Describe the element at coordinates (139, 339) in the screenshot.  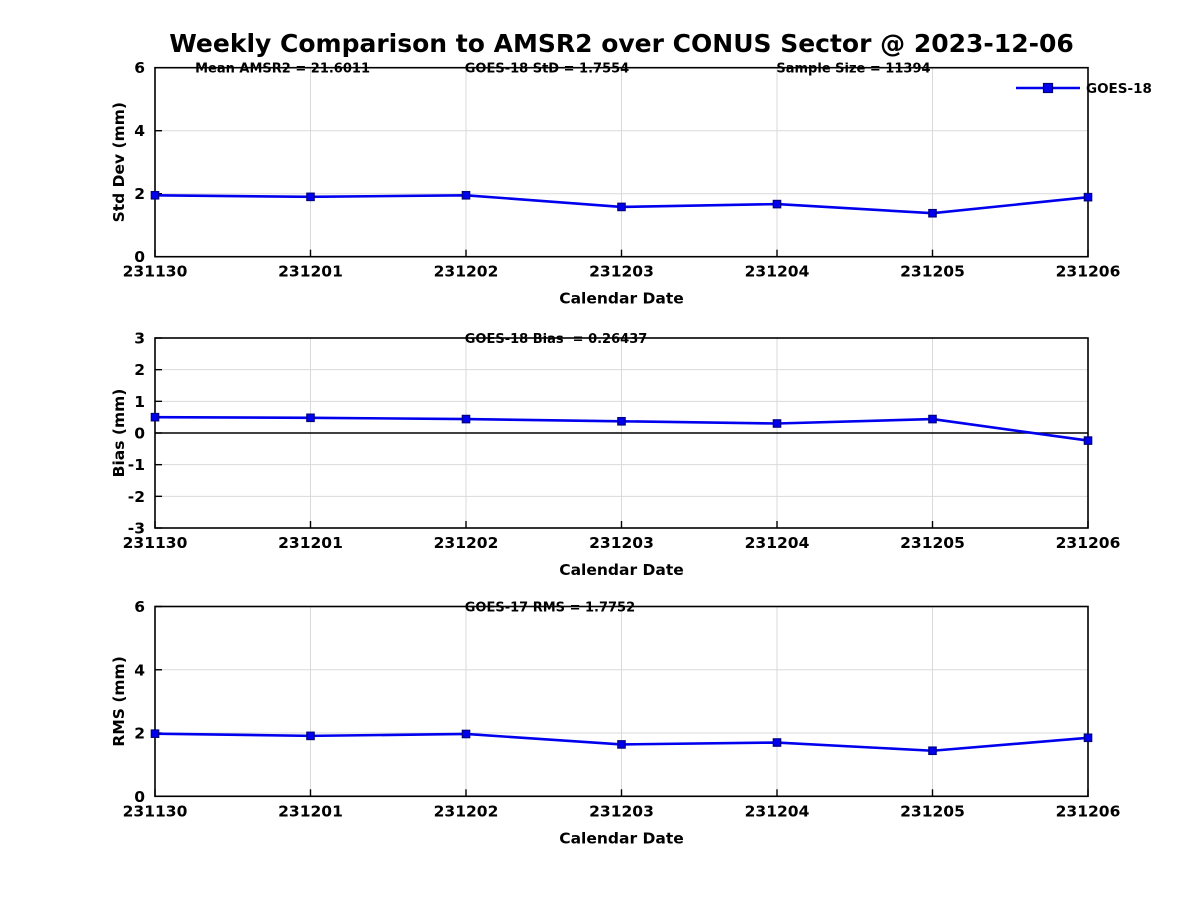
I see `y-tick-label: 3` at that location.